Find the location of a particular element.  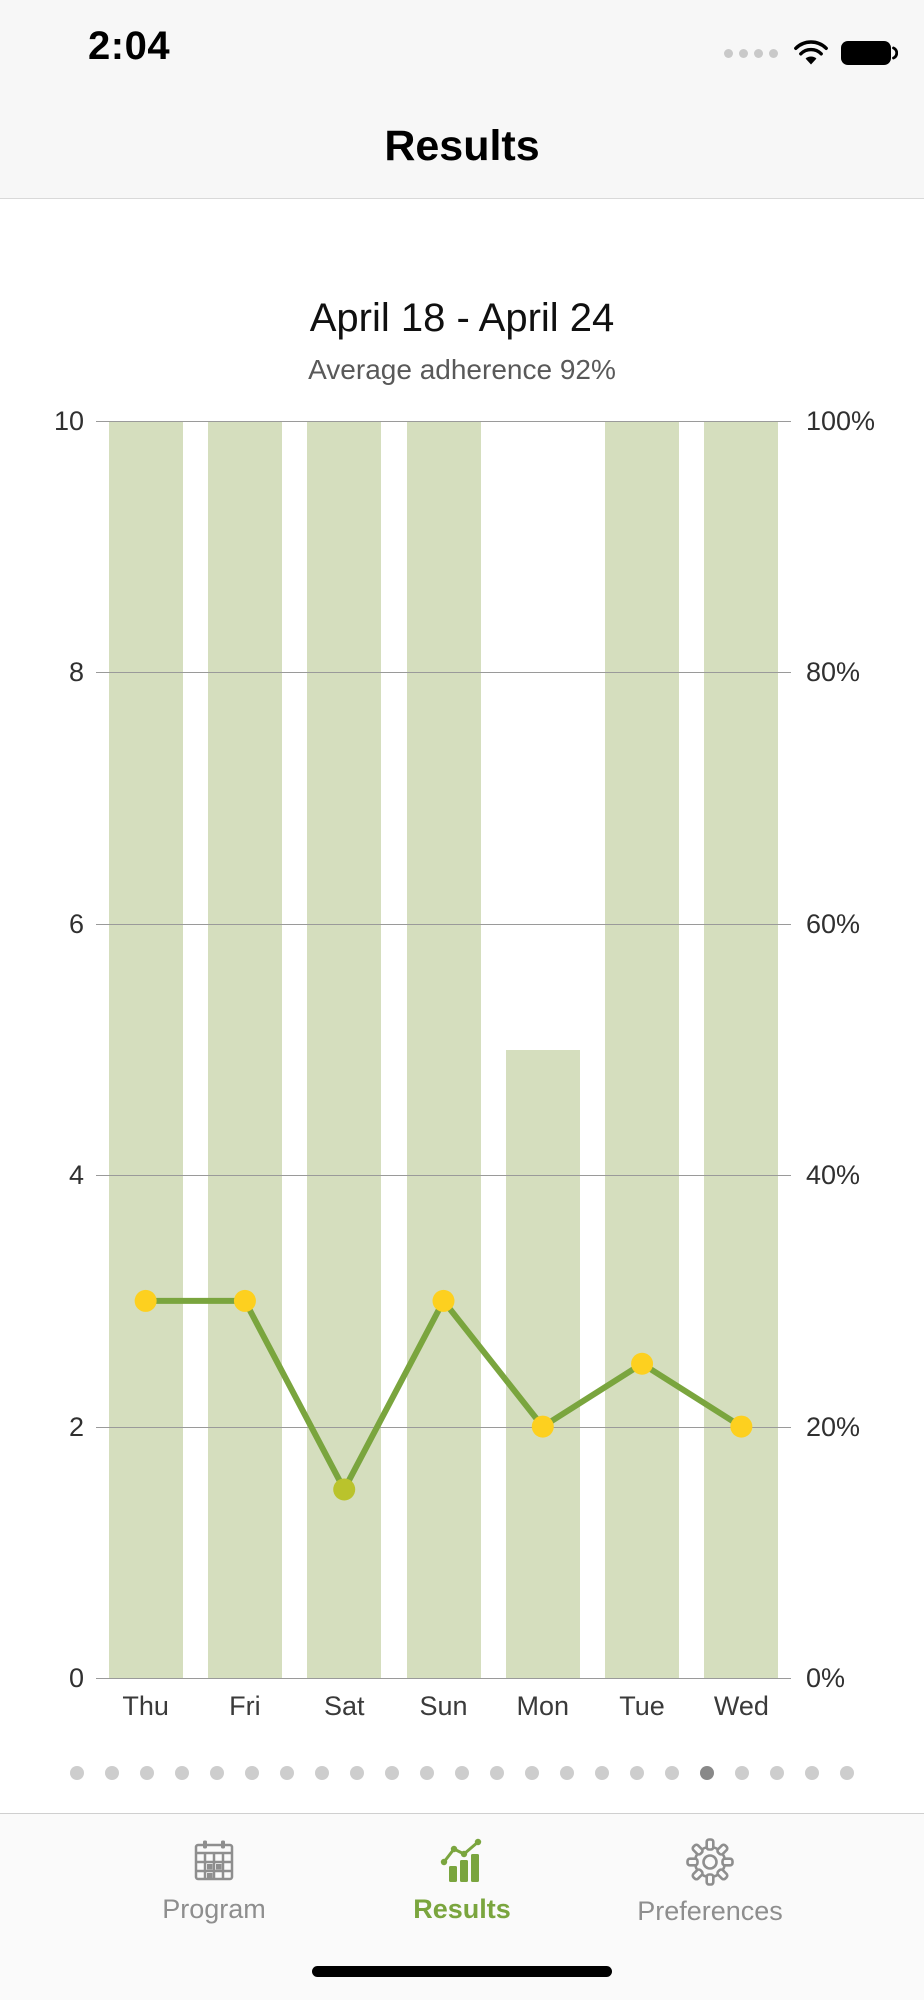

tab-program: Program is located at coordinates (214, 1907).